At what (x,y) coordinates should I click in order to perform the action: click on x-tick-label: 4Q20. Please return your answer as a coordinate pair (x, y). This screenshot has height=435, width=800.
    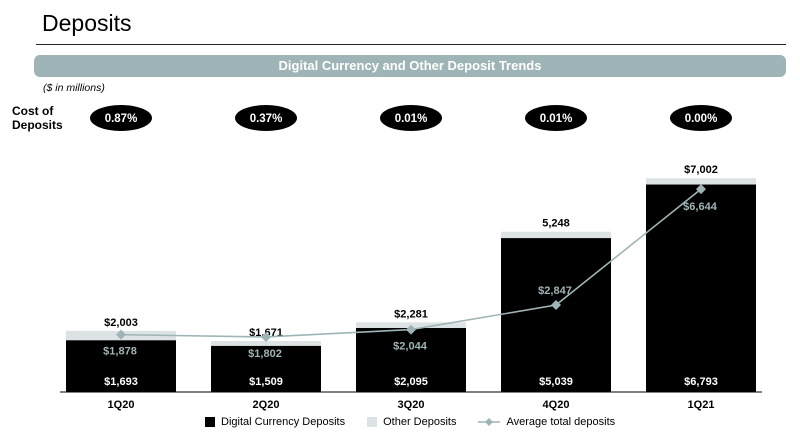
    Looking at the image, I should click on (556, 405).